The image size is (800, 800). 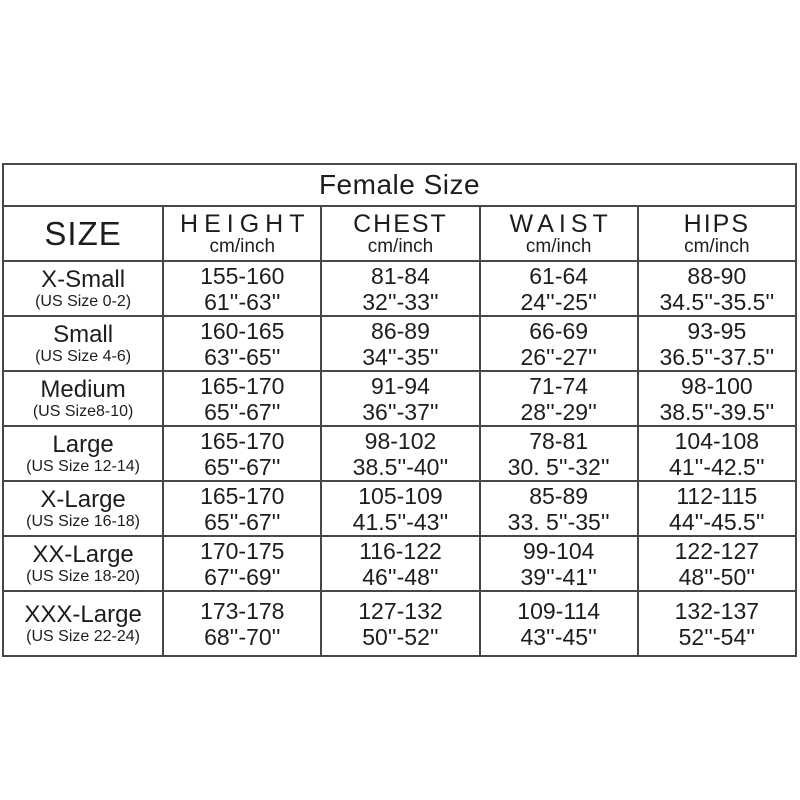 I want to click on size-cell: XX-Large (US Size 18-20), so click(x=83, y=563).